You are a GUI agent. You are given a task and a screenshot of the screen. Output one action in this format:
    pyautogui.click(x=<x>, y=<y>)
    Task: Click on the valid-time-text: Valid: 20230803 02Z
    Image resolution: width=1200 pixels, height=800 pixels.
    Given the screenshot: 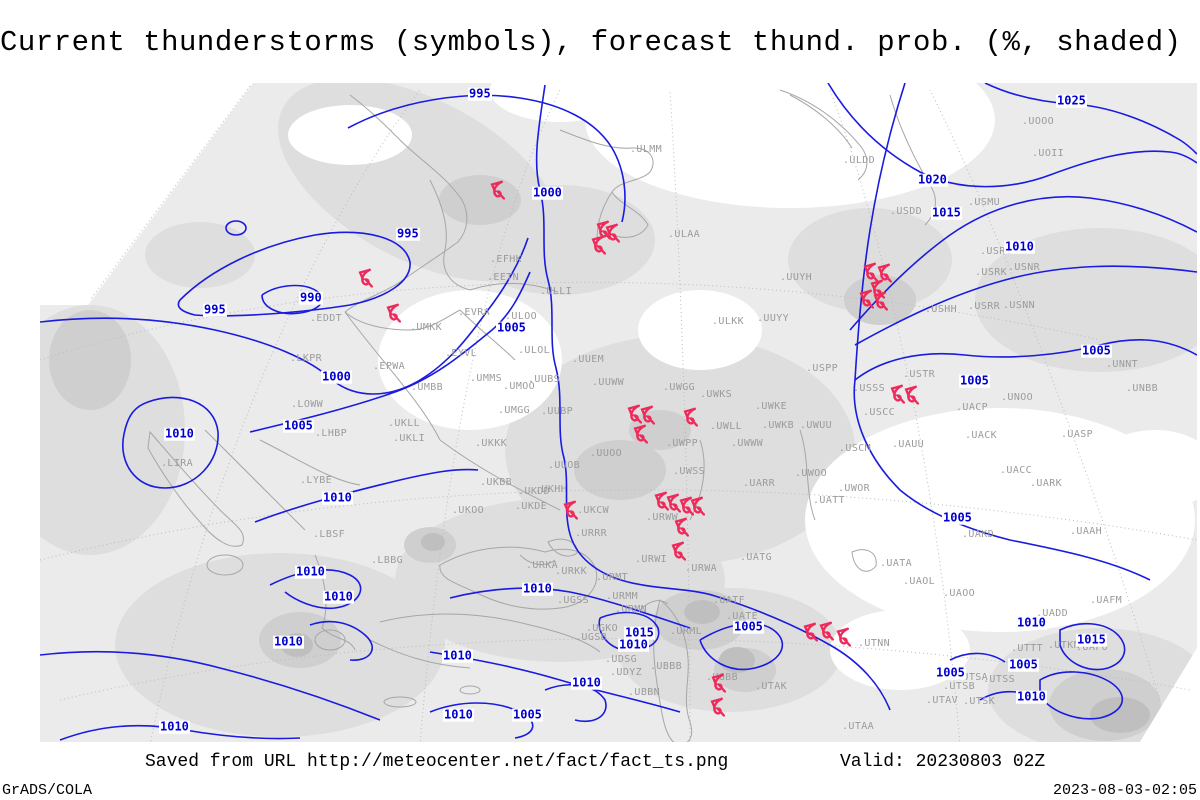 What is the action you would take?
    pyautogui.click(x=943, y=762)
    